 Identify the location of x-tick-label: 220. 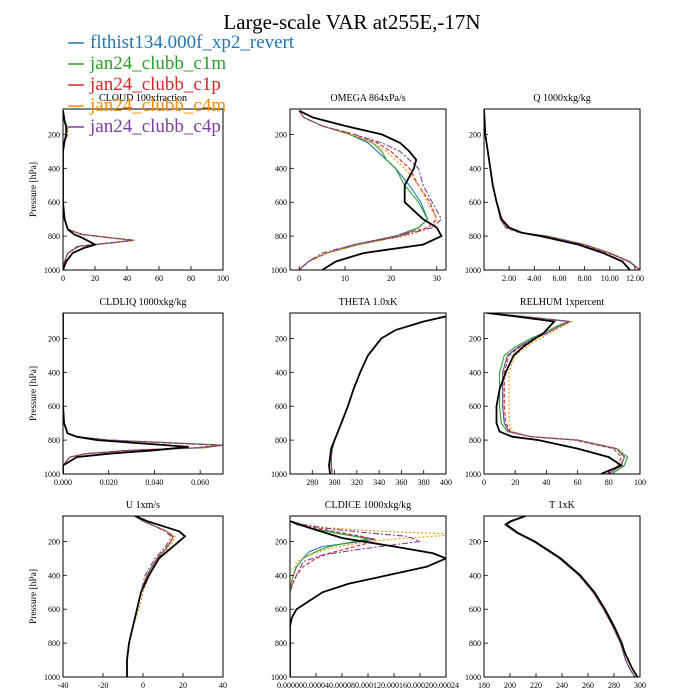
(536, 685).